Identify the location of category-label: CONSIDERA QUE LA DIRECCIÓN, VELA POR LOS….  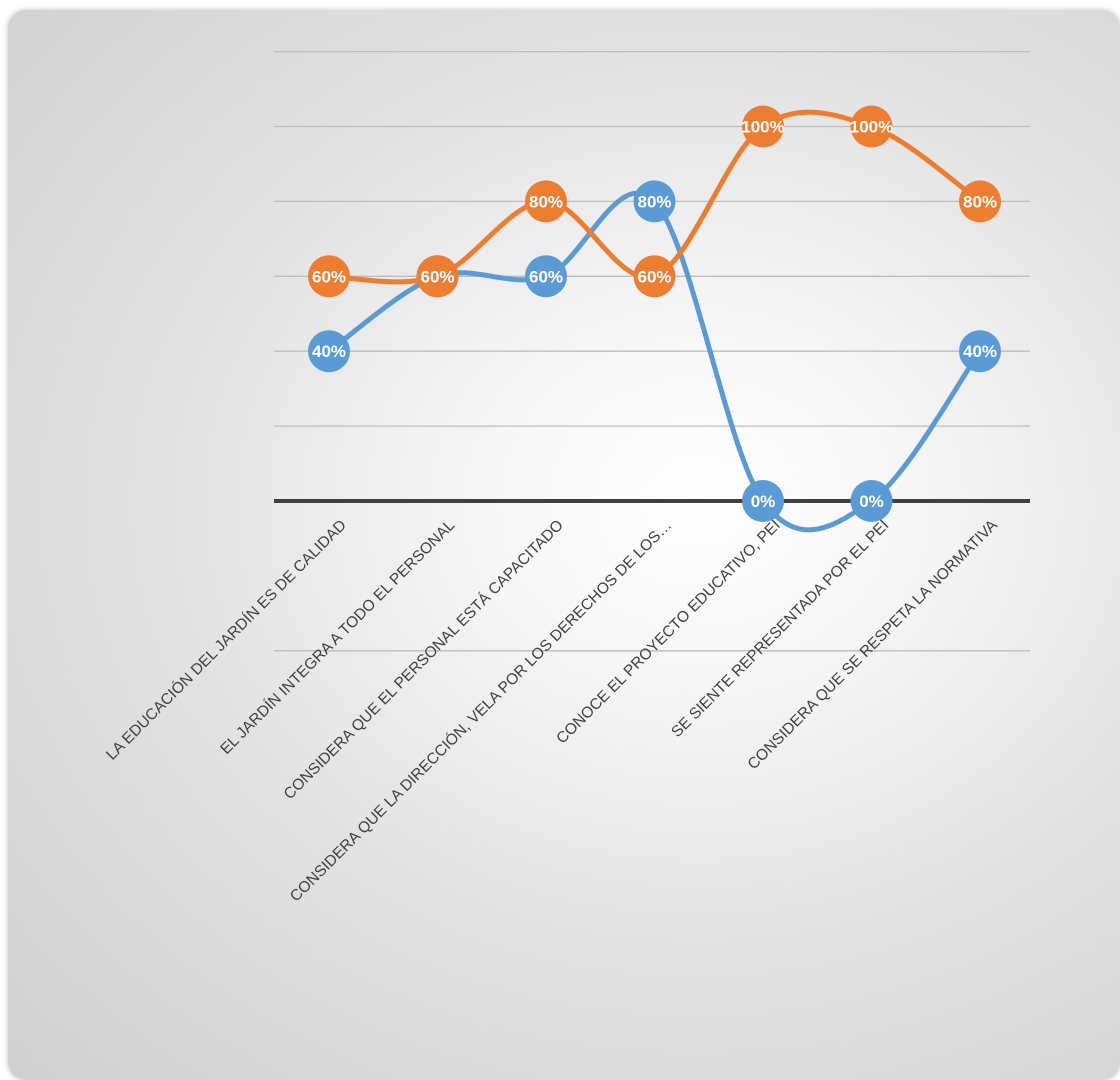
(481, 711).